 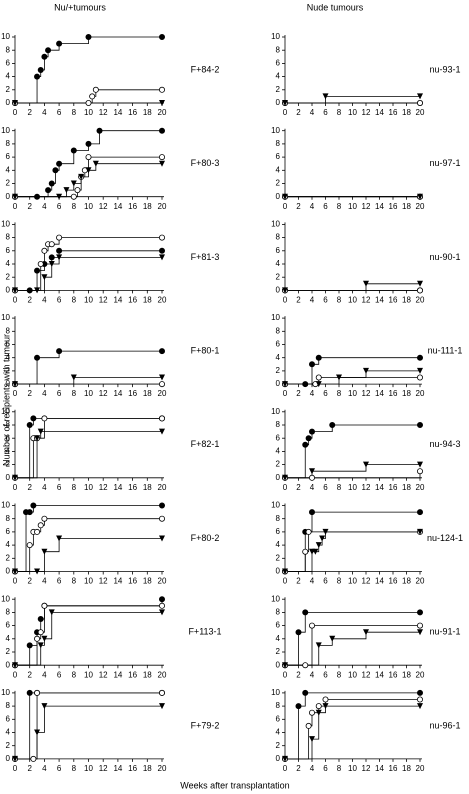 I want to click on x-tick-label: 0, so click(x=285, y=206).